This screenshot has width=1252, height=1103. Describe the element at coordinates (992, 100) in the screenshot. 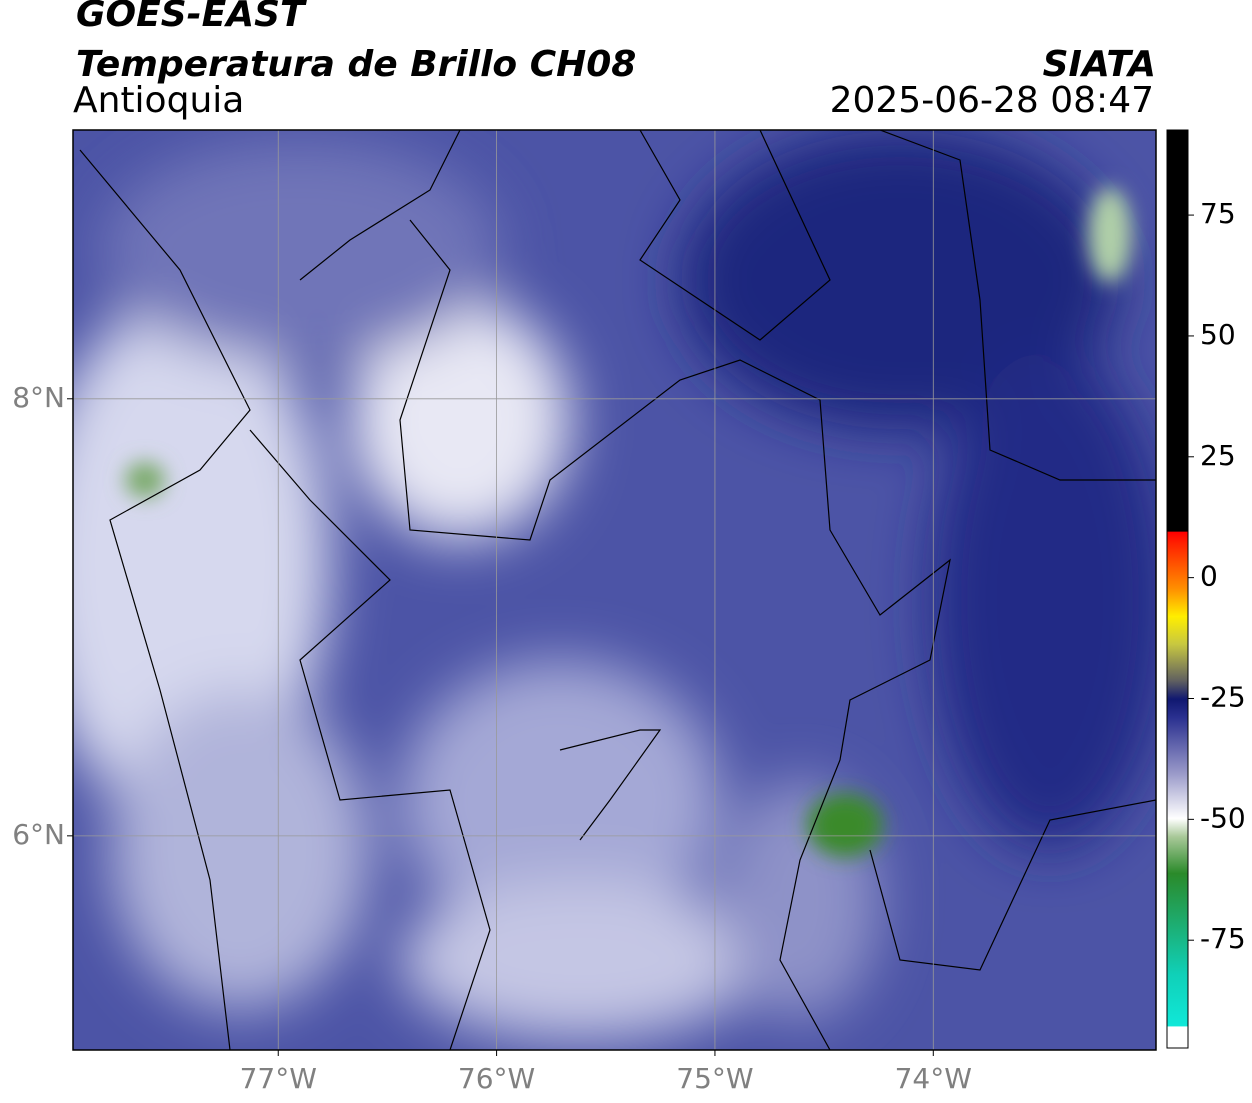

I see `datetime: 2025-06-28 08:47` at that location.